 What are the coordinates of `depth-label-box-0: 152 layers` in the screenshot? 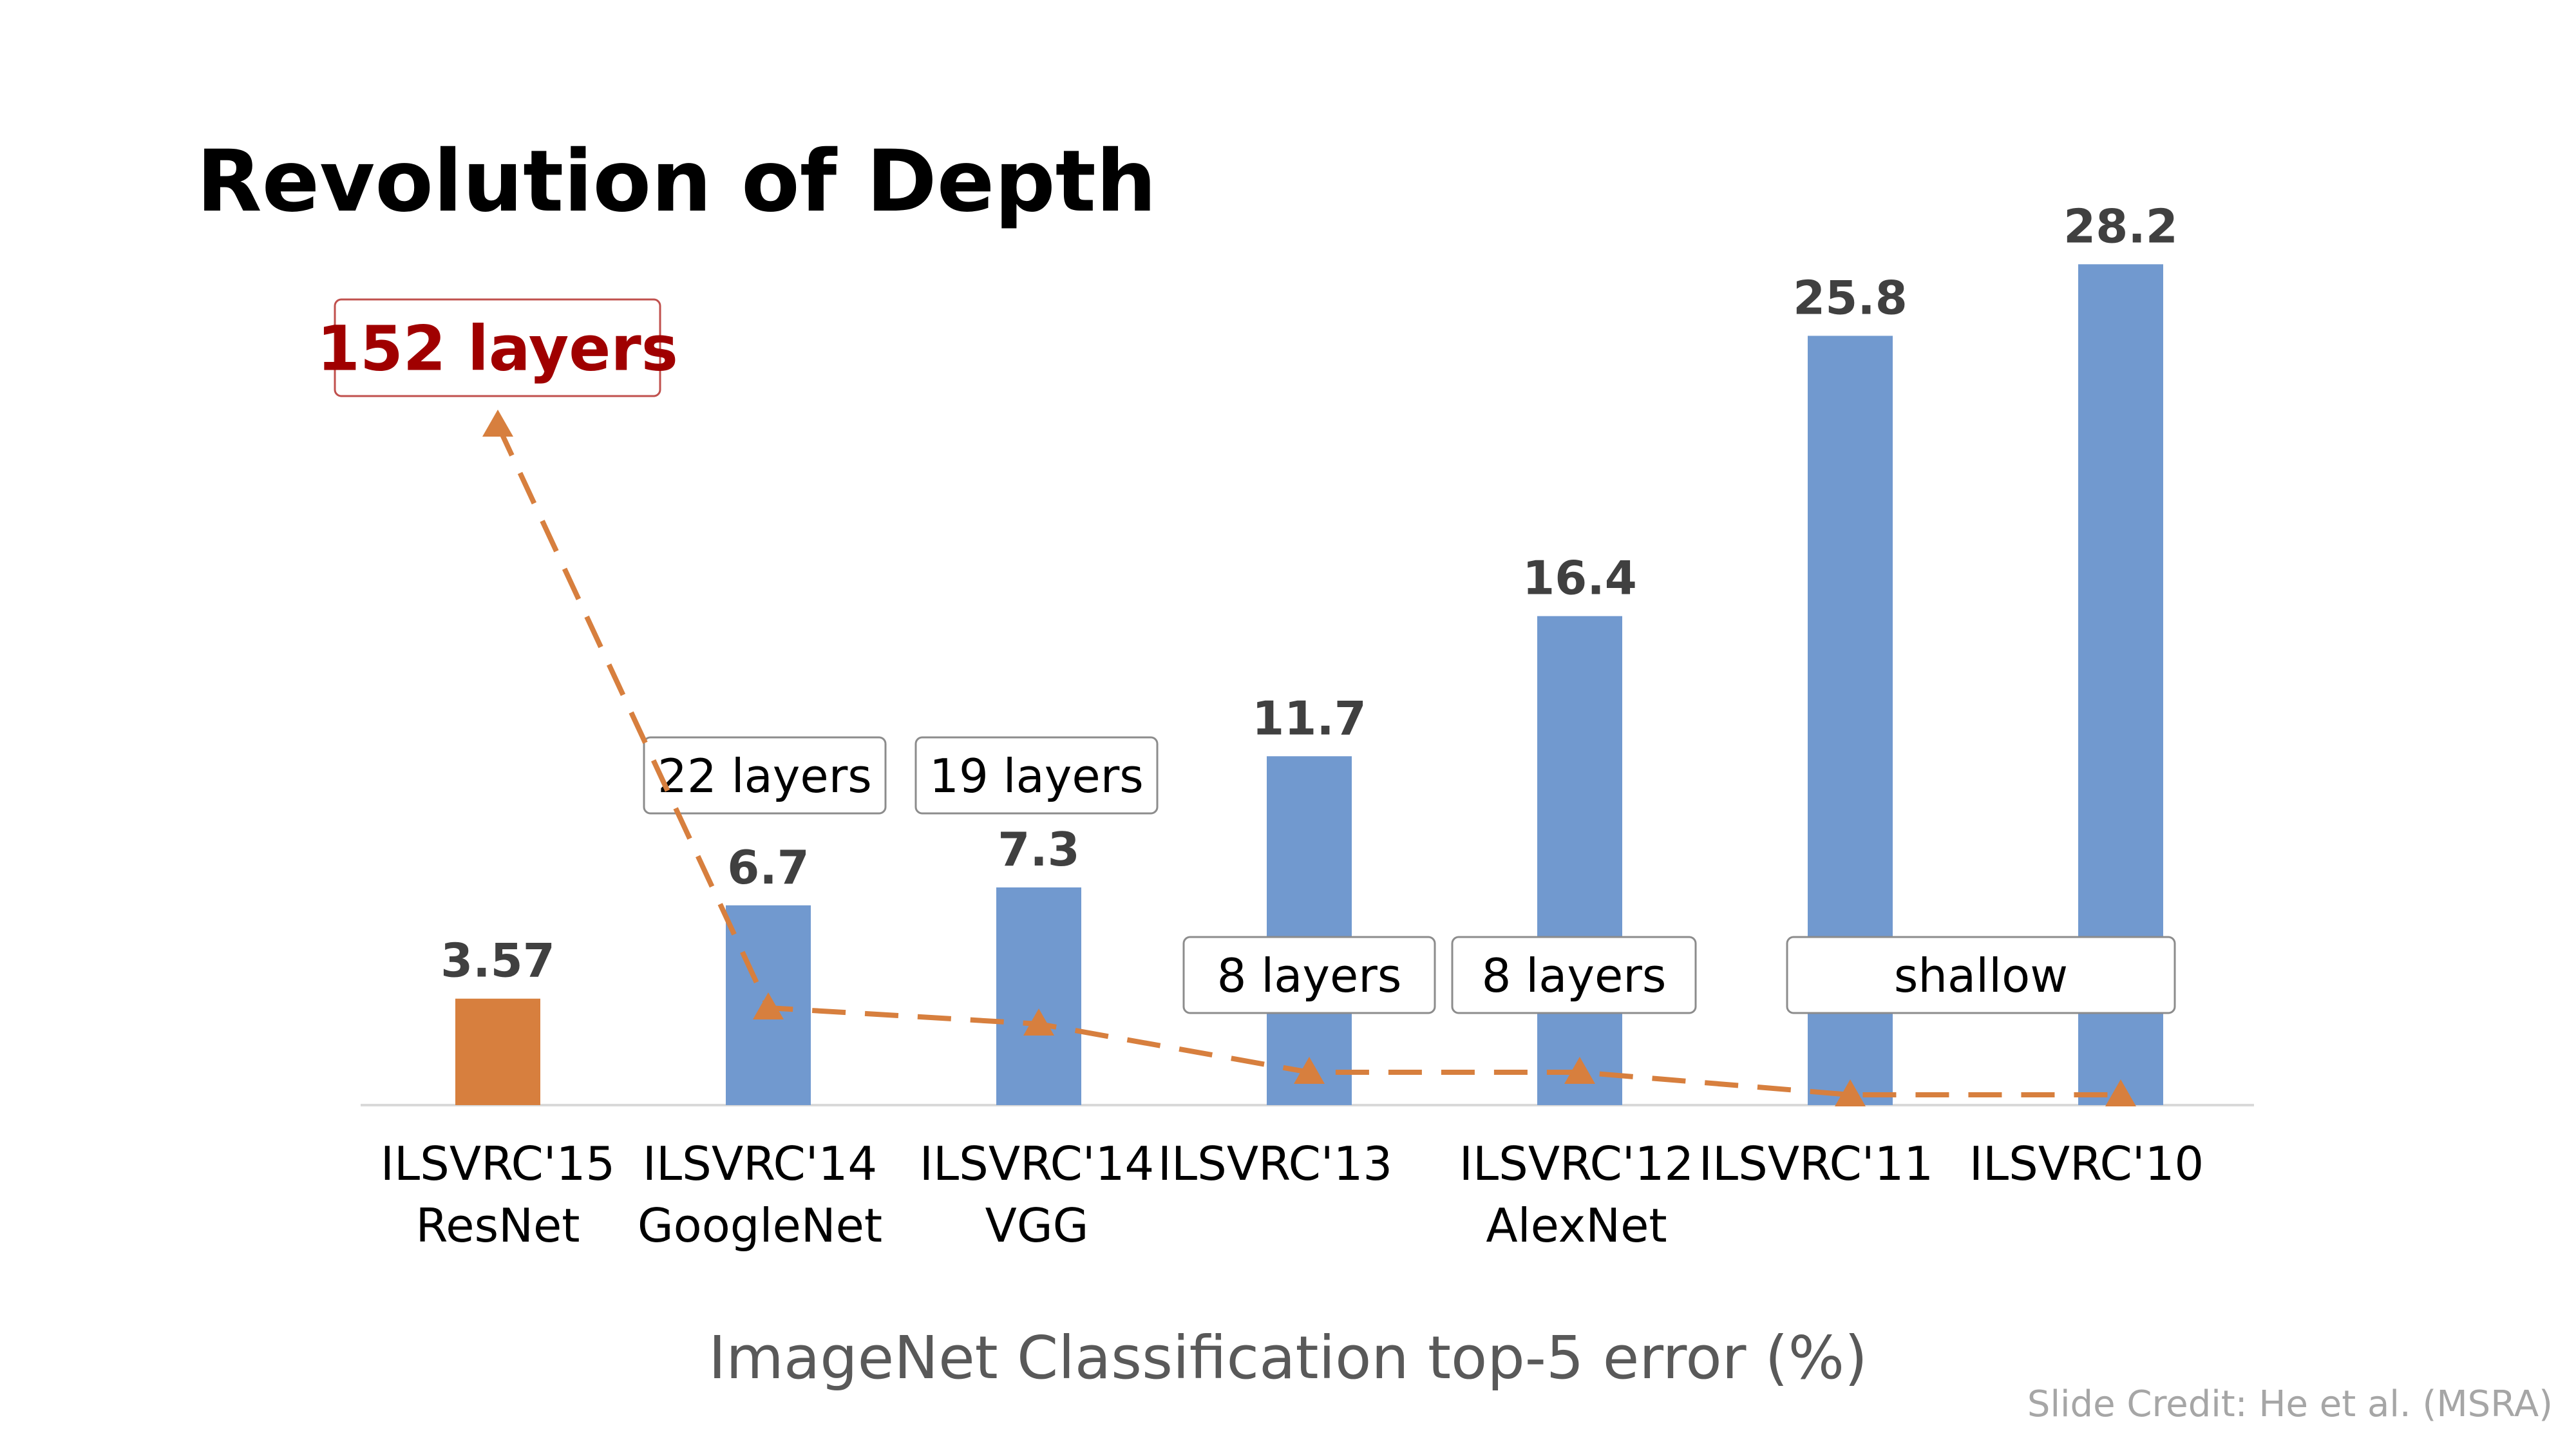 It's located at (497, 348).